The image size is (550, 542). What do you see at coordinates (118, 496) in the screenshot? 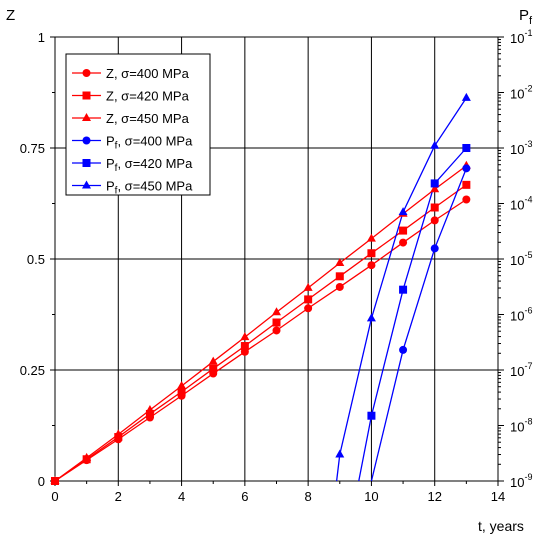
I see `x-tick-label: 2` at bounding box center [118, 496].